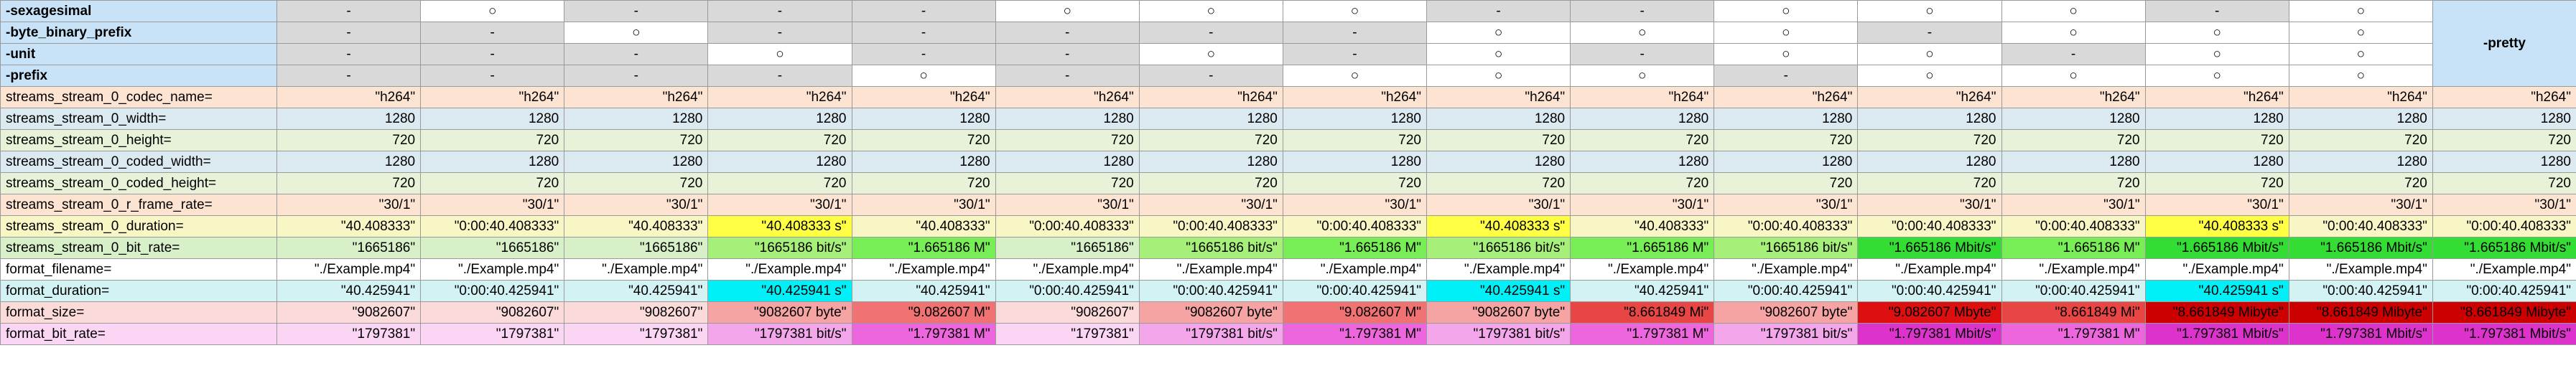 The image size is (2576, 381). Describe the element at coordinates (2216, 312) in the screenshot. I see `field-value-cell: "8.661849 Mibyte"` at that location.